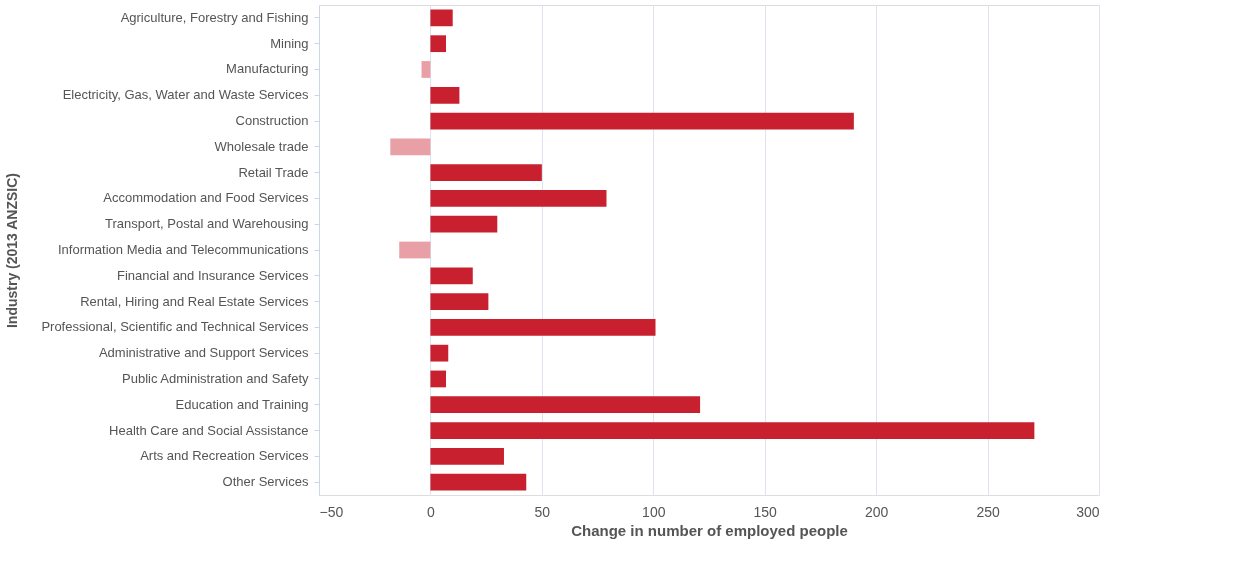 This screenshot has width=1250, height=585. What do you see at coordinates (988, 511) in the screenshot?
I see `x-tick-label: 250` at bounding box center [988, 511].